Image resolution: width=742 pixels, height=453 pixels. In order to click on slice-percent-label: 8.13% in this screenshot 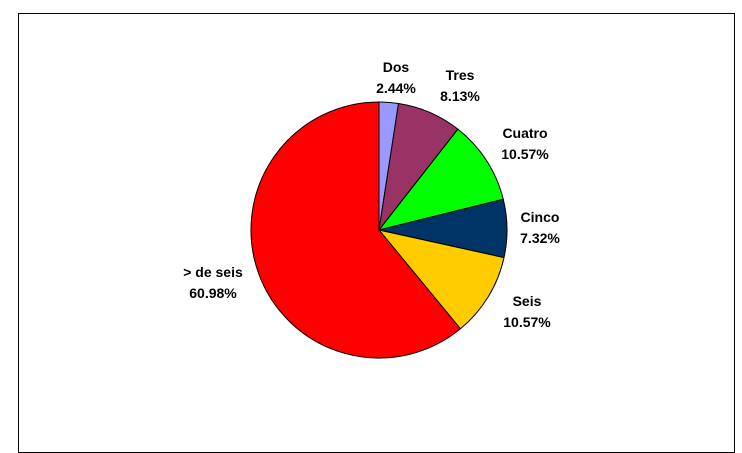, I will do `click(460, 96)`.